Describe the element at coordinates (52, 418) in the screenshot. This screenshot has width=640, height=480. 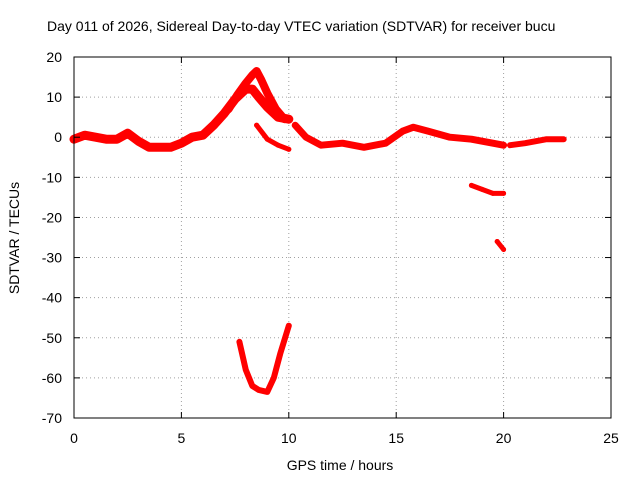
I see `y-tick-label: -70` at that location.